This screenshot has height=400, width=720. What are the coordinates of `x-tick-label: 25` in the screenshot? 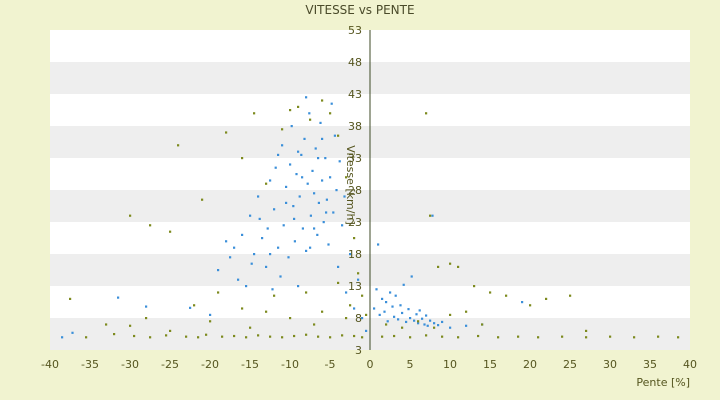 It's located at (570, 364).